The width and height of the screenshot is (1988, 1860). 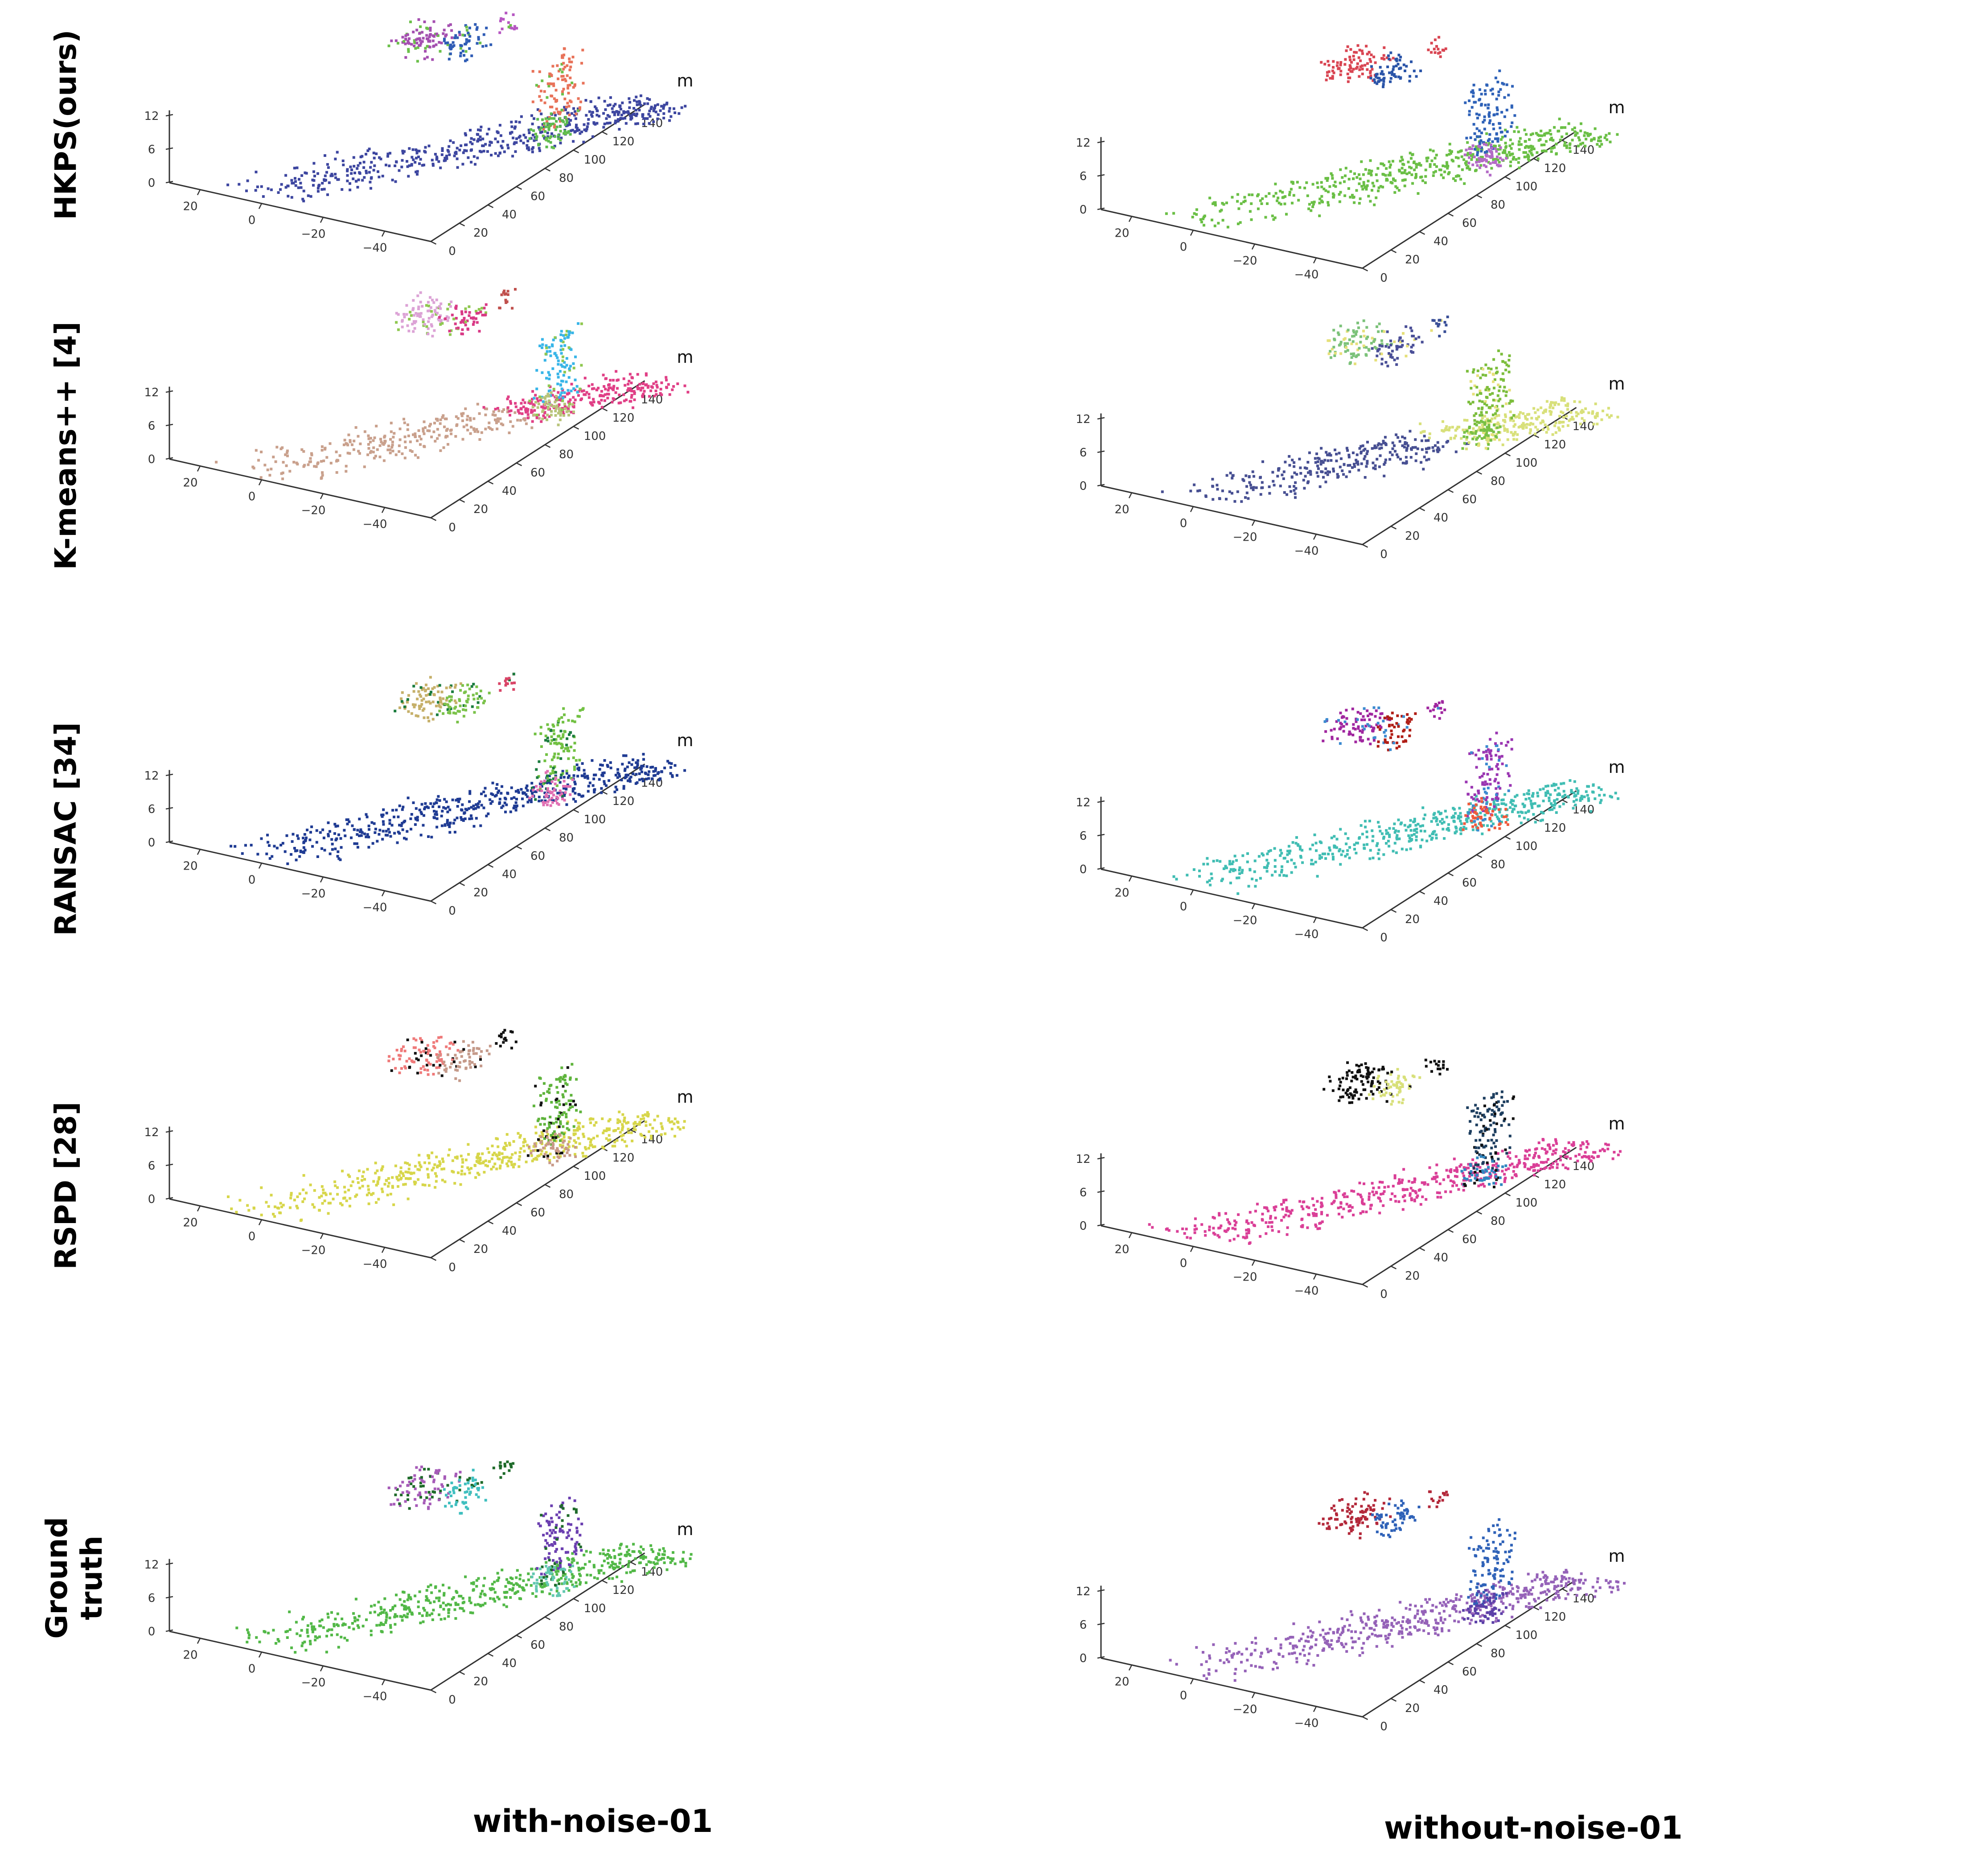 I want to click on panel-0-noise-unit-label: m, so click(x=685, y=80).